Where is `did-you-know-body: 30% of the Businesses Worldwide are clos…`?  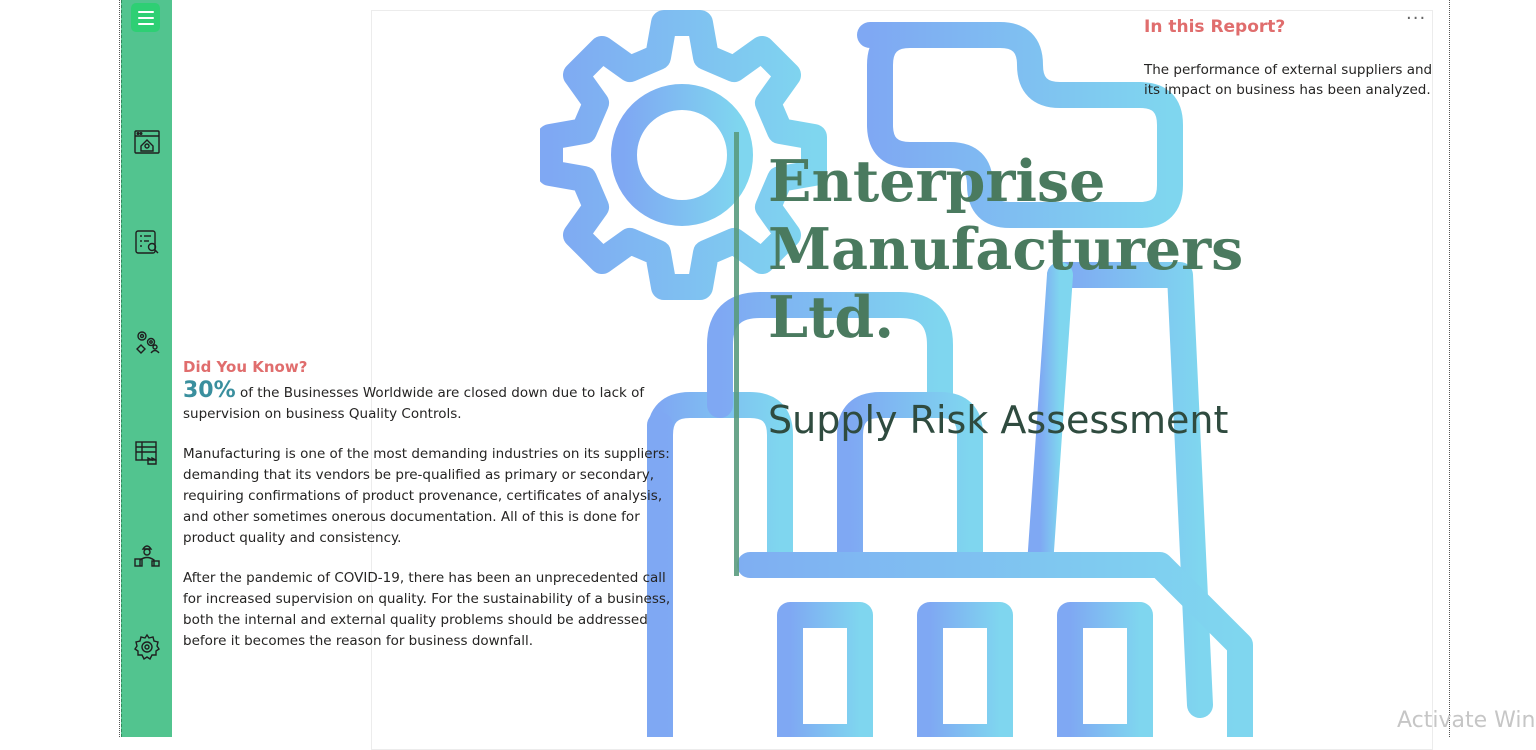 did-you-know-body: 30% of the Businesses Worldwide are clos… is located at coordinates (433, 525).